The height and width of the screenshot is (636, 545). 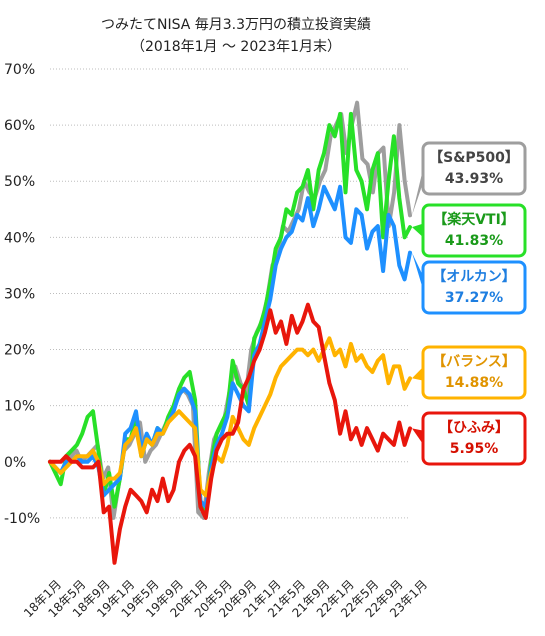 What do you see at coordinates (19, 407) in the screenshot?
I see `y-tick-label: 10%` at bounding box center [19, 407].